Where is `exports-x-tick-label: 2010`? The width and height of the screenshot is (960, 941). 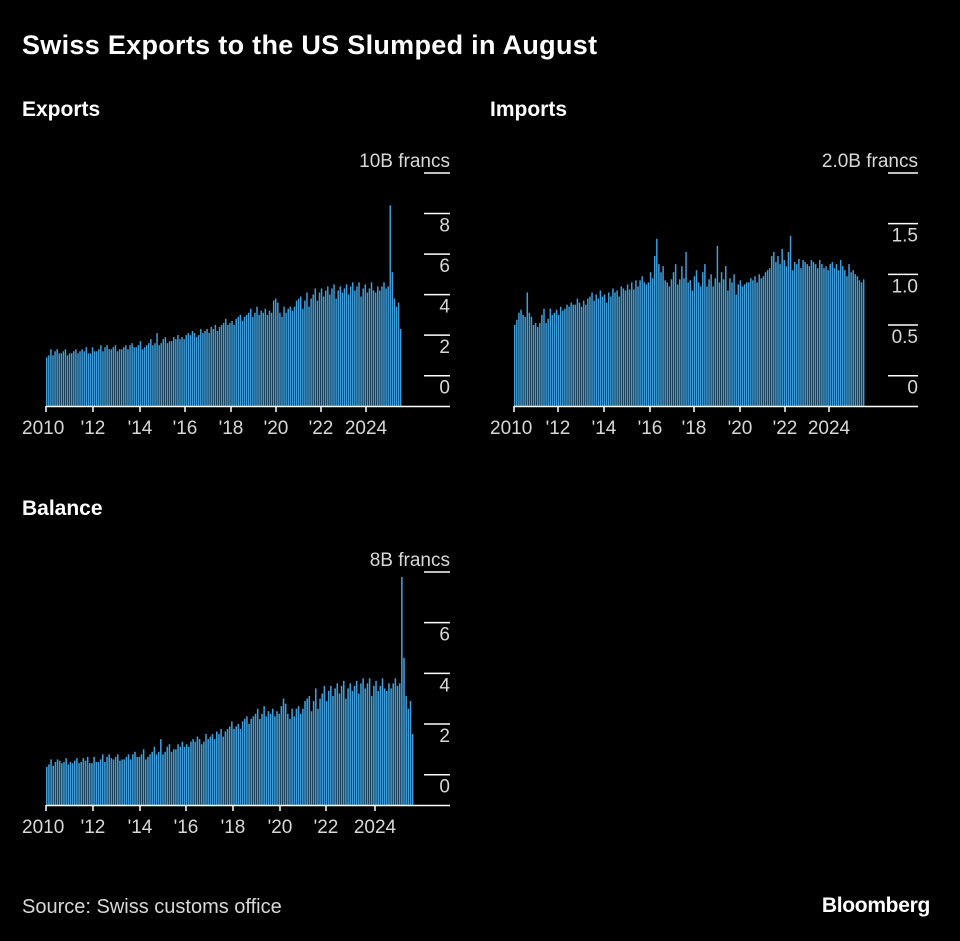
exports-x-tick-label: 2010 is located at coordinates (43, 428).